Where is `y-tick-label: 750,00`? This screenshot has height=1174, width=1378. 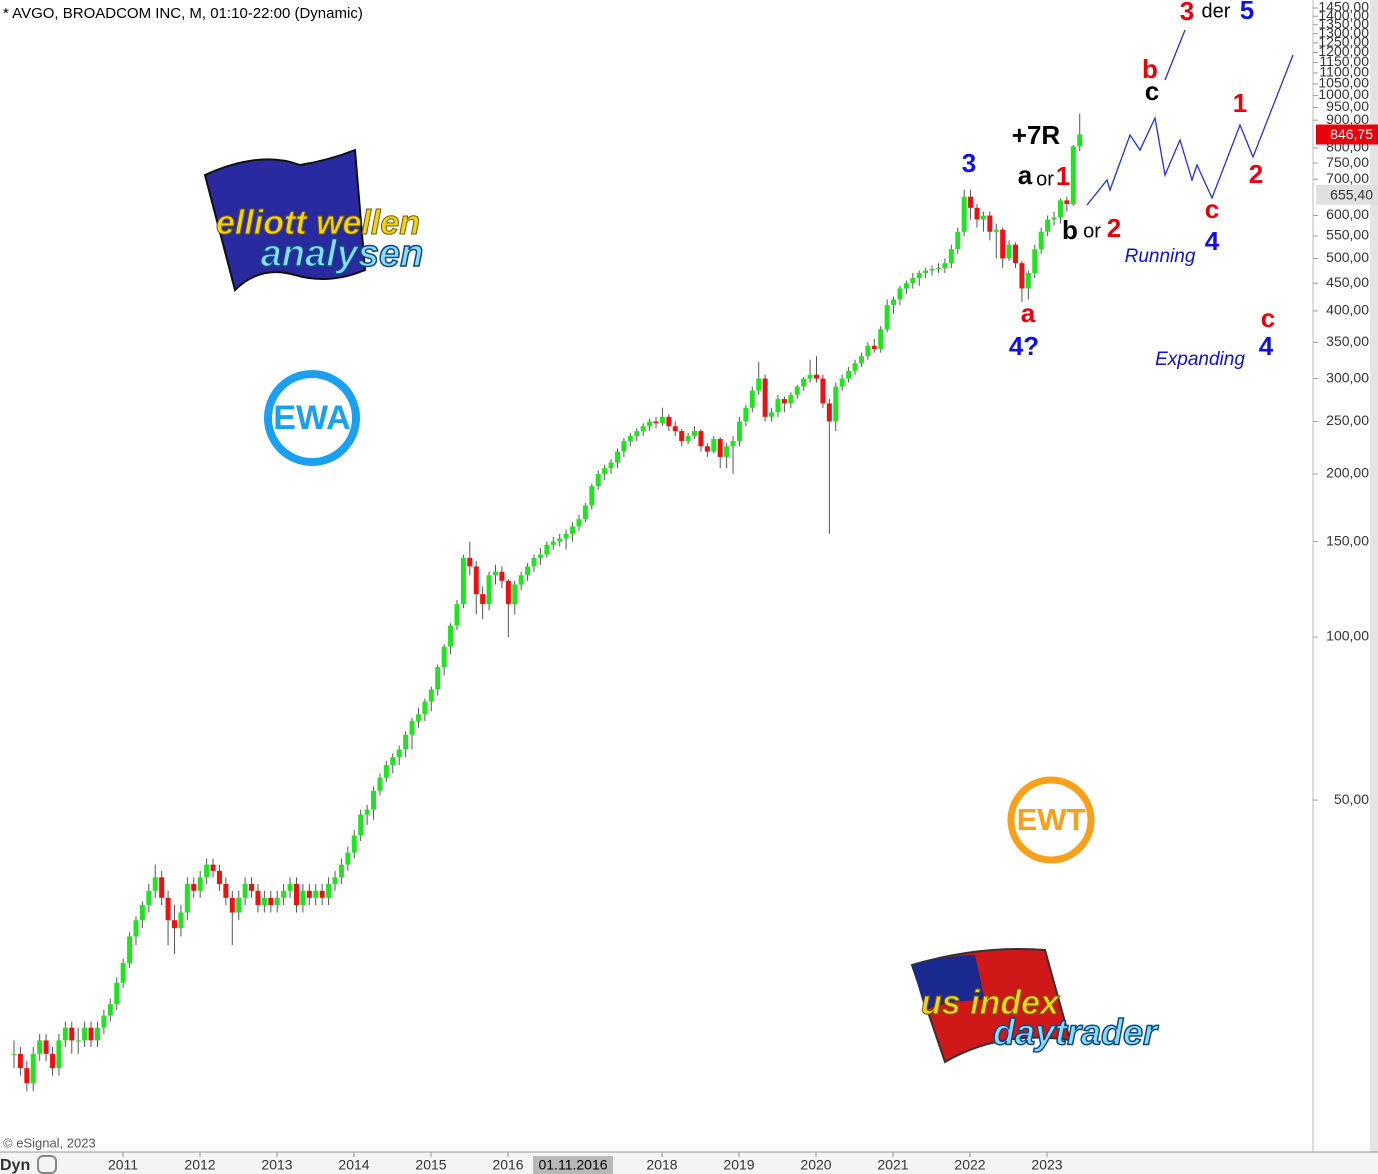
y-tick-label: 750,00 is located at coordinates (1347, 162).